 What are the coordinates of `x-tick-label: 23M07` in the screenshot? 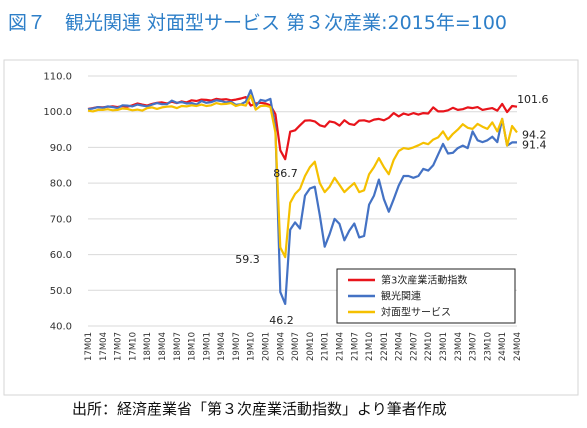 It's located at (474, 346).